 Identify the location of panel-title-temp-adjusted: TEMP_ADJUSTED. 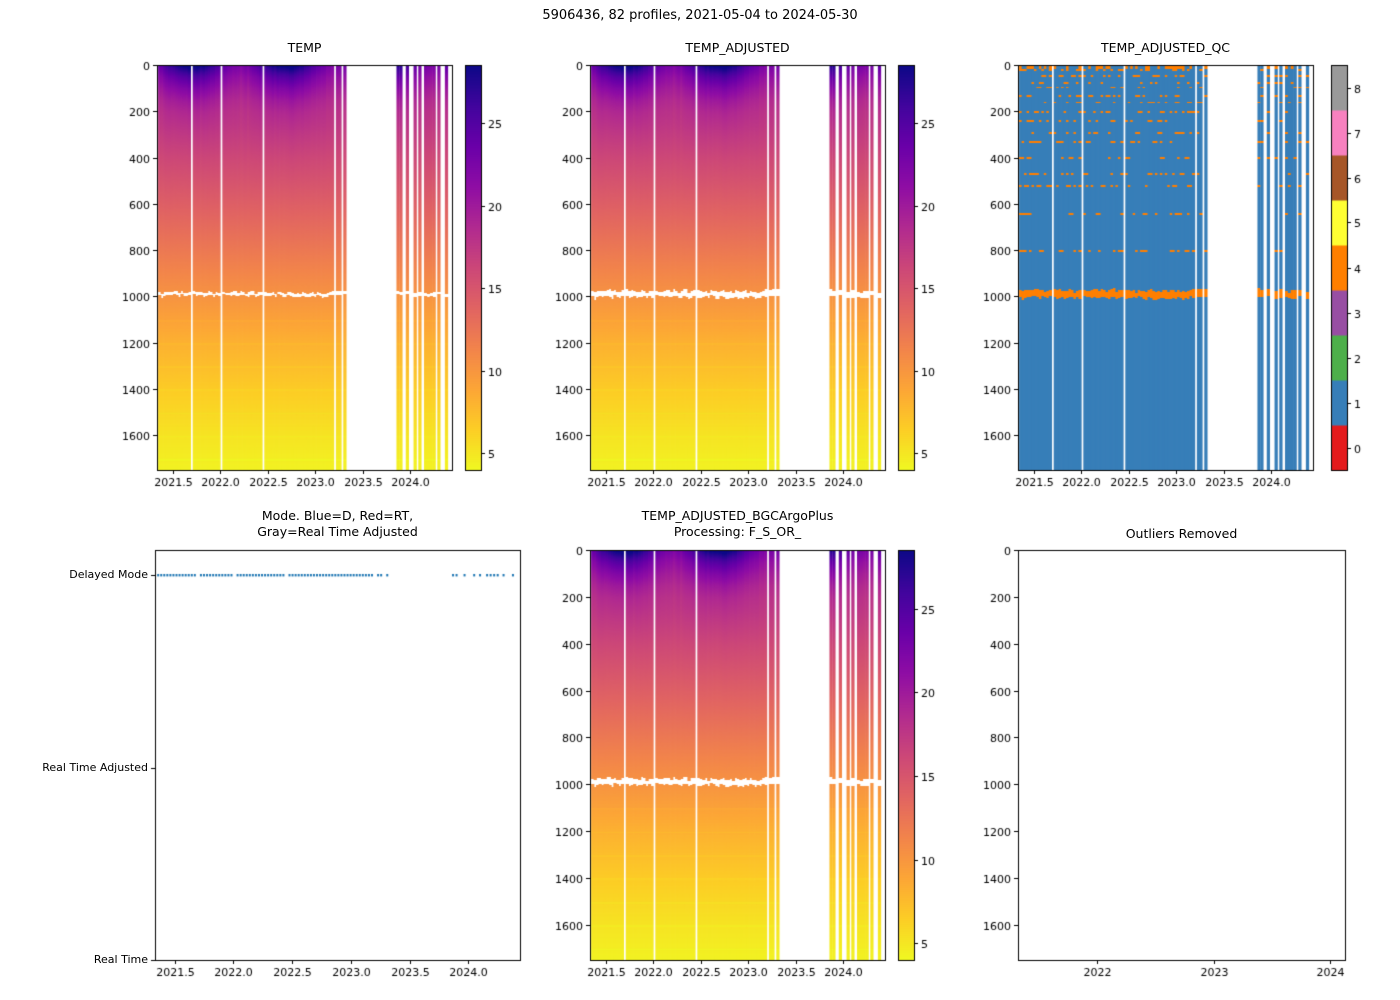
(737, 47).